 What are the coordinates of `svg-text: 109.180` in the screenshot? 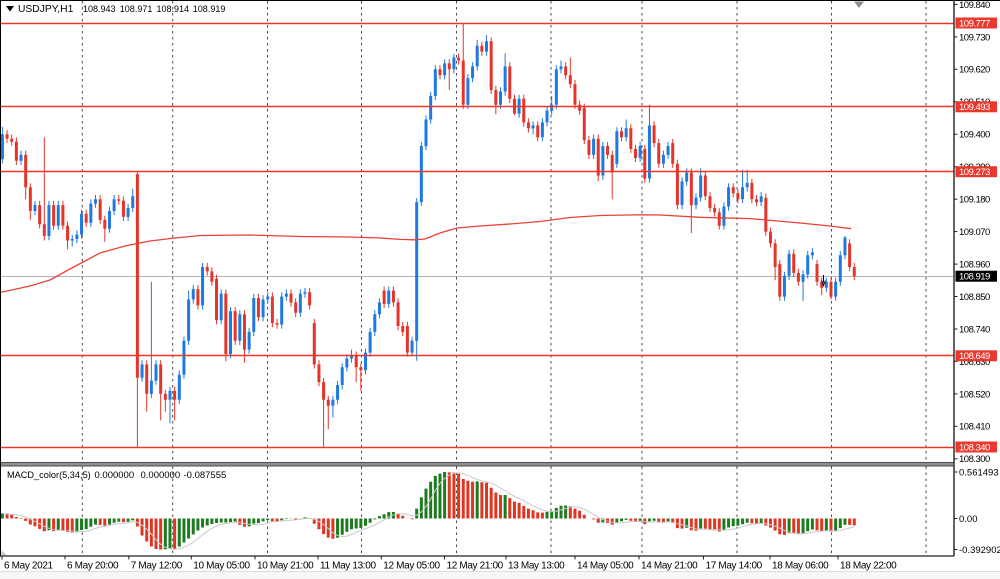 It's located at (974, 200).